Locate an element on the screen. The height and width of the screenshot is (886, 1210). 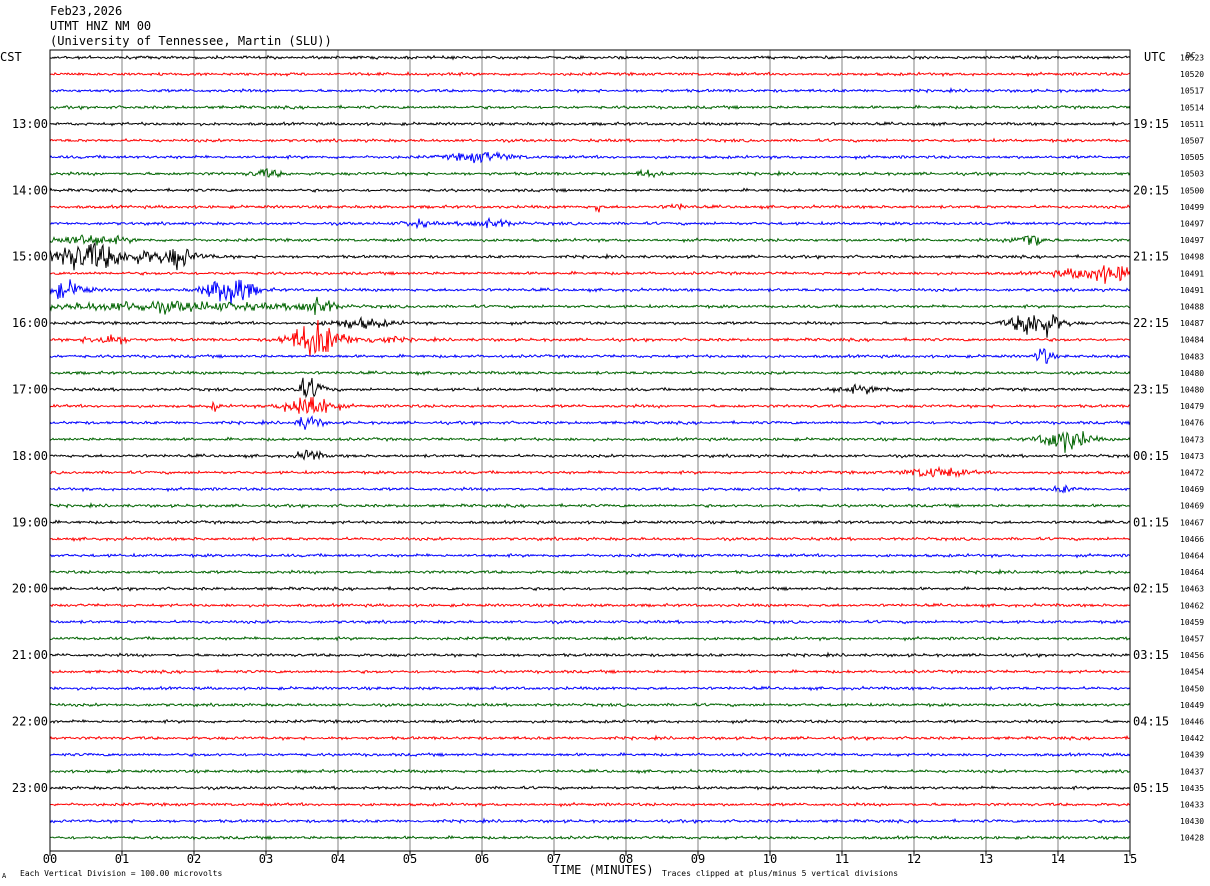
dc-value: 10454 is located at coordinates (1192, 672).